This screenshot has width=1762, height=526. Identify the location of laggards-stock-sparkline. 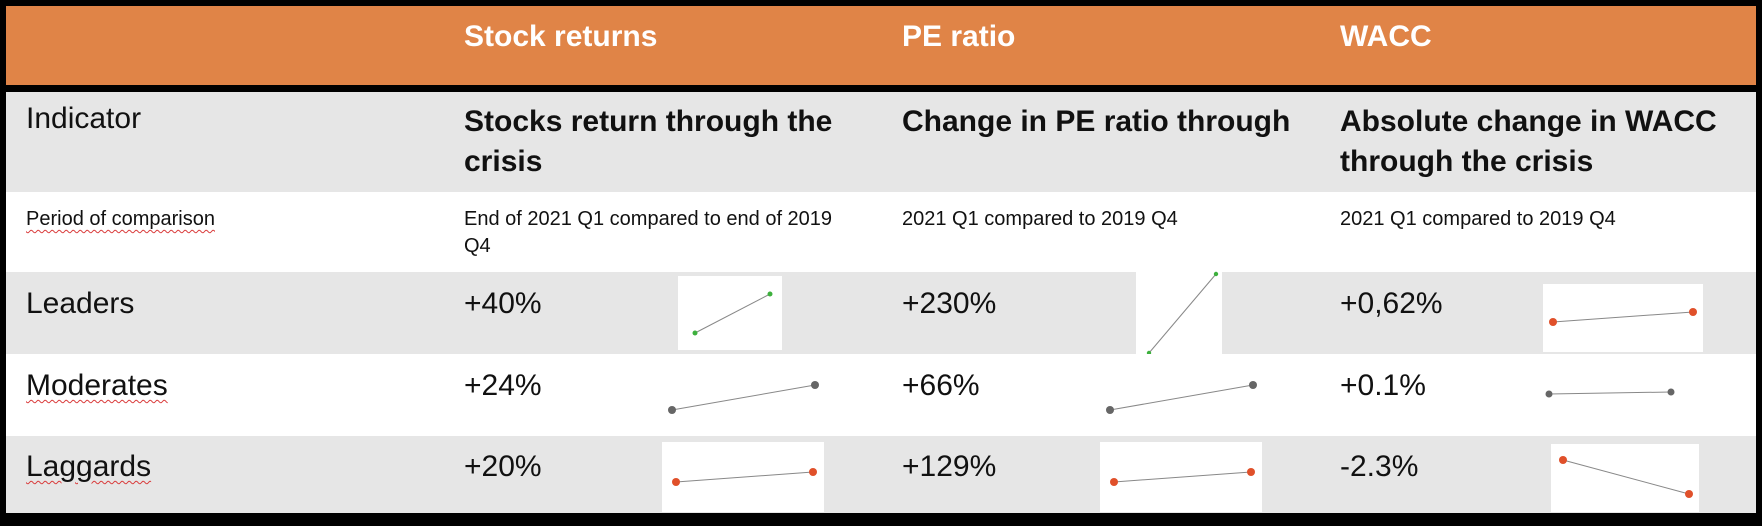
(744, 477).